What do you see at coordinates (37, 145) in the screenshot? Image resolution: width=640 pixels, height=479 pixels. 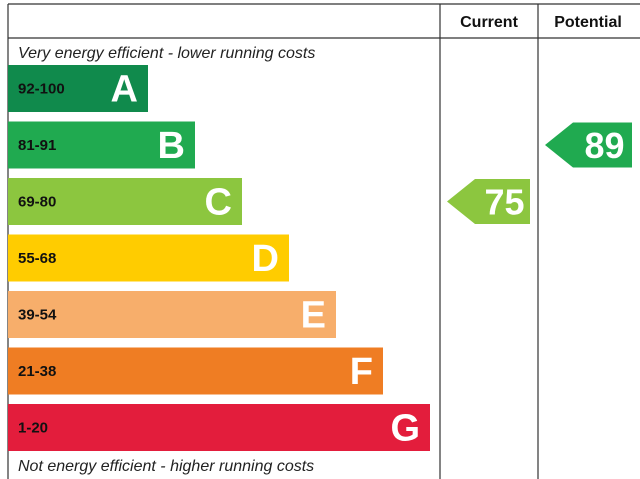 I see `band-b-range: 81-91` at bounding box center [37, 145].